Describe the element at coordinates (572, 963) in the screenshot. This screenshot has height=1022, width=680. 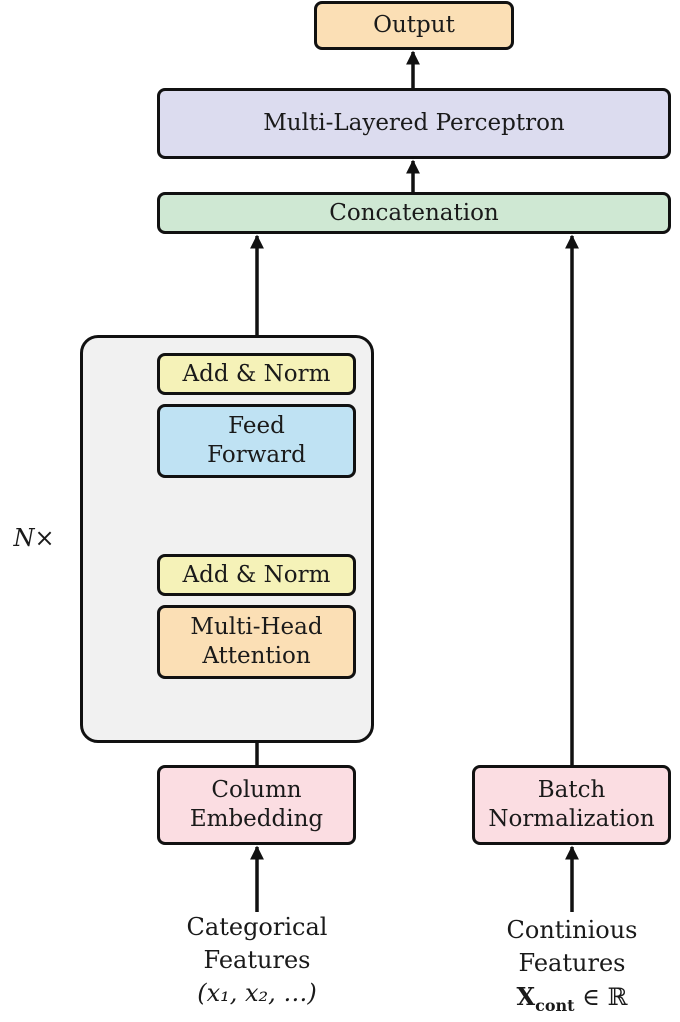
I see `continuous-caption-line-2: Features` at that location.